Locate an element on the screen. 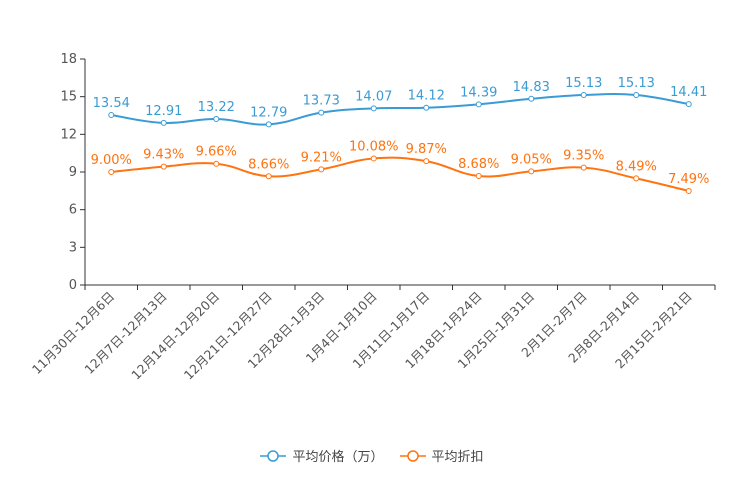  data-label: 13.54 is located at coordinates (111, 103).